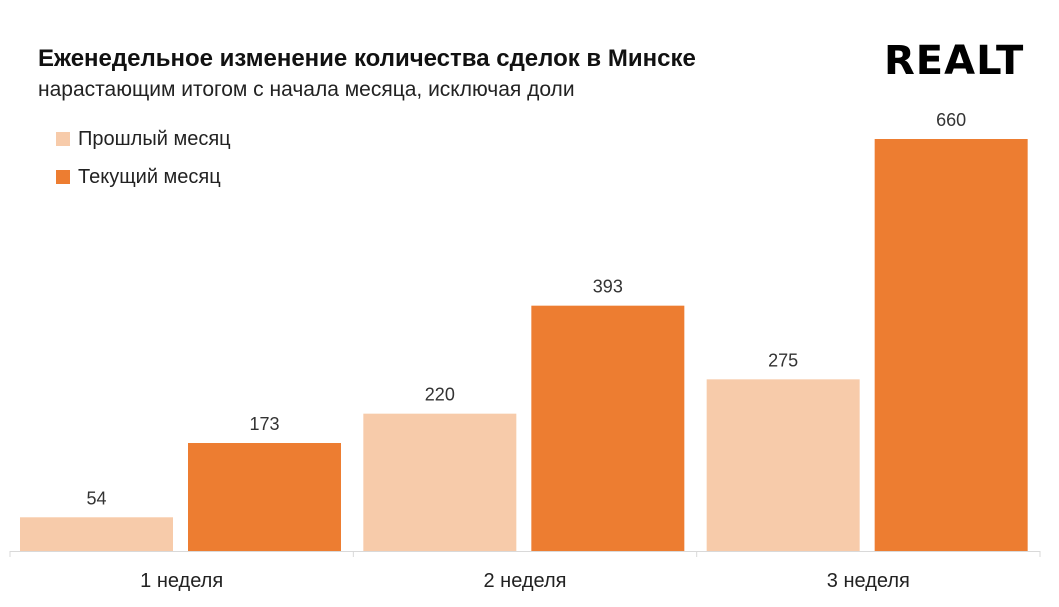 The height and width of the screenshot is (607, 1059). What do you see at coordinates (783, 360) in the screenshot?
I see `data-label-previous-3: 275` at bounding box center [783, 360].